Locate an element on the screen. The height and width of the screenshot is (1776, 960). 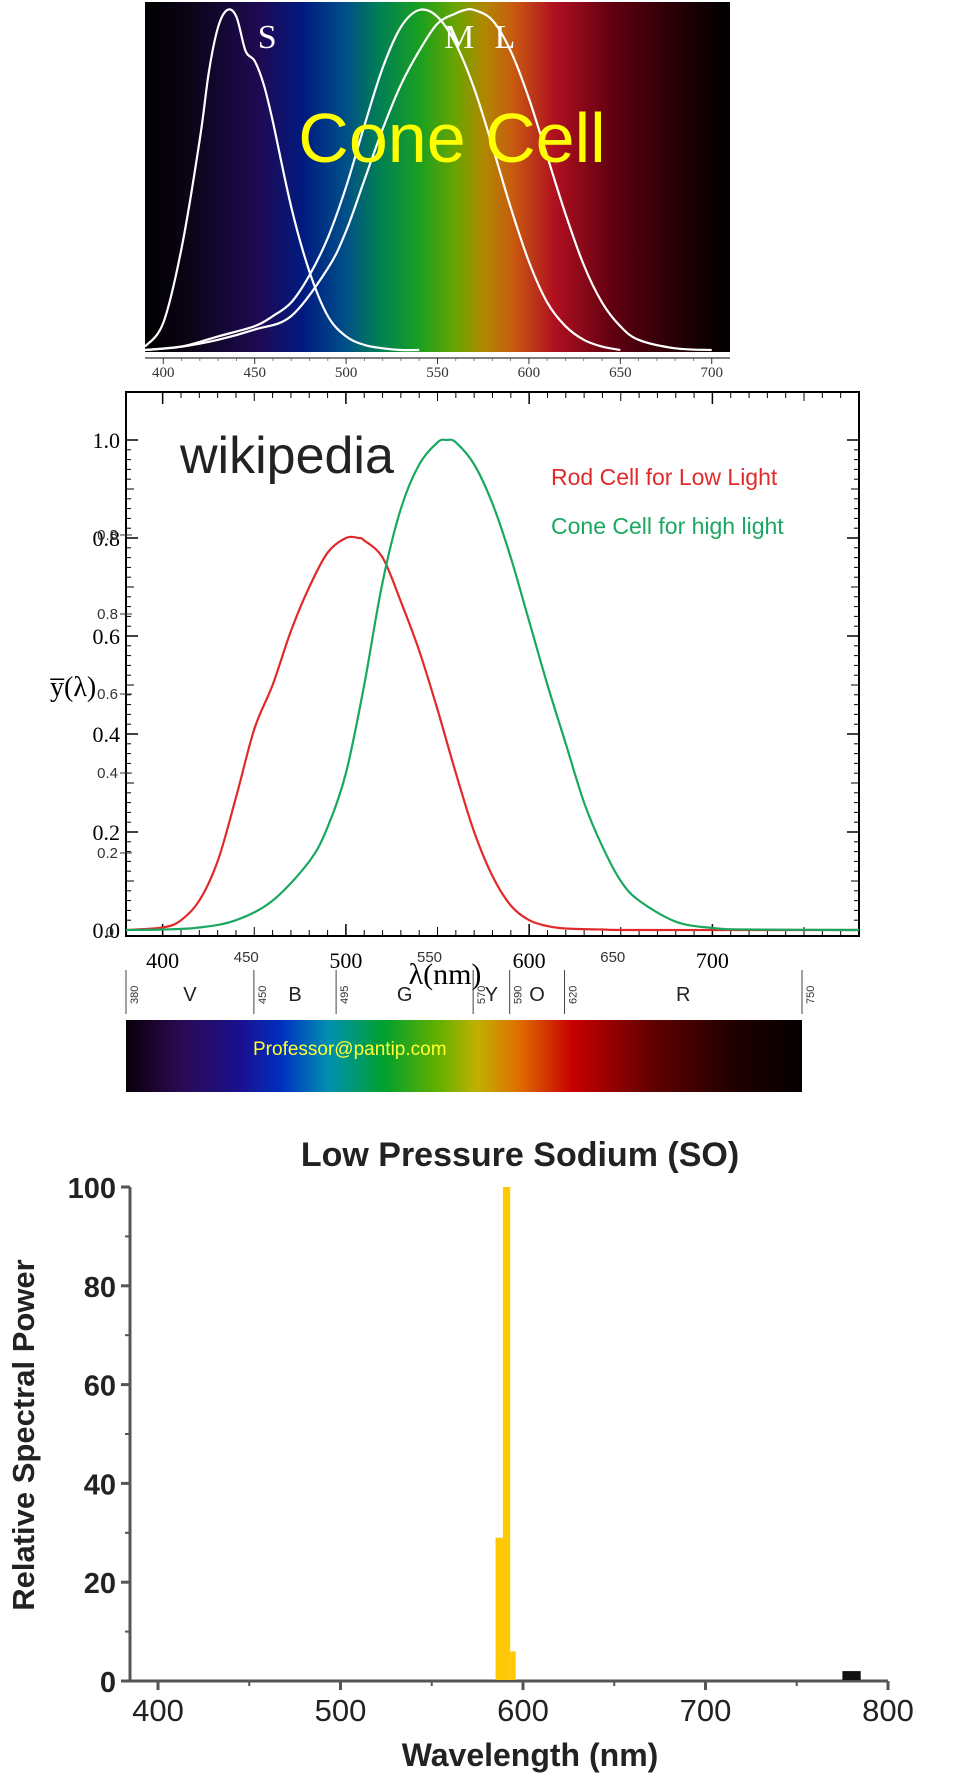
cone-curves is located at coordinates (428, 179).